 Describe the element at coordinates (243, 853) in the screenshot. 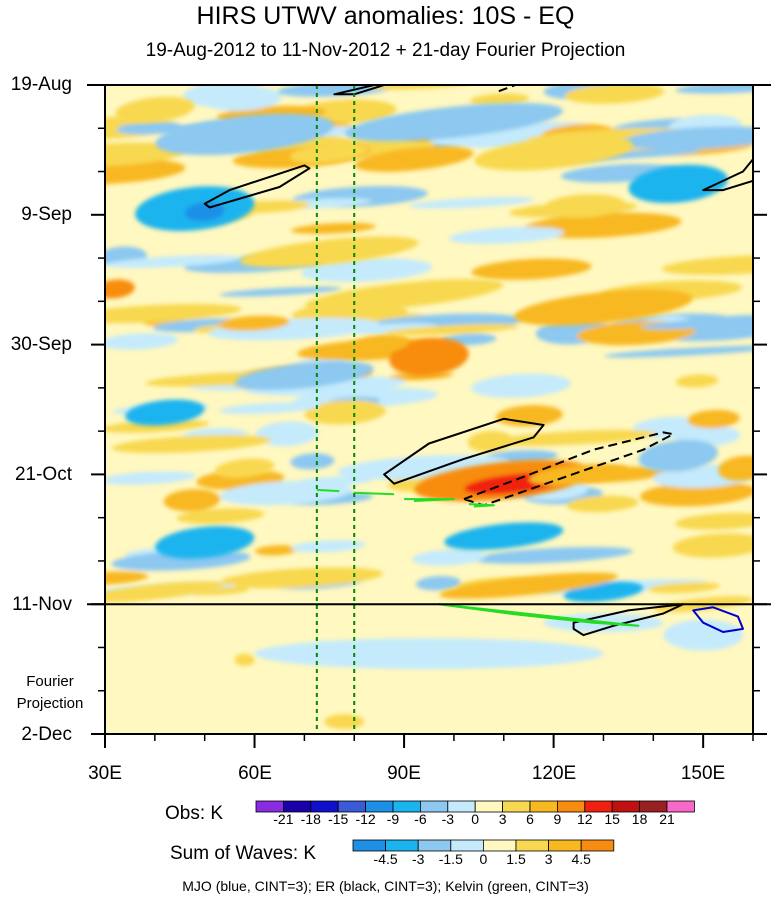

I see `waves-colorbar-title: Sum of Waves: K` at that location.